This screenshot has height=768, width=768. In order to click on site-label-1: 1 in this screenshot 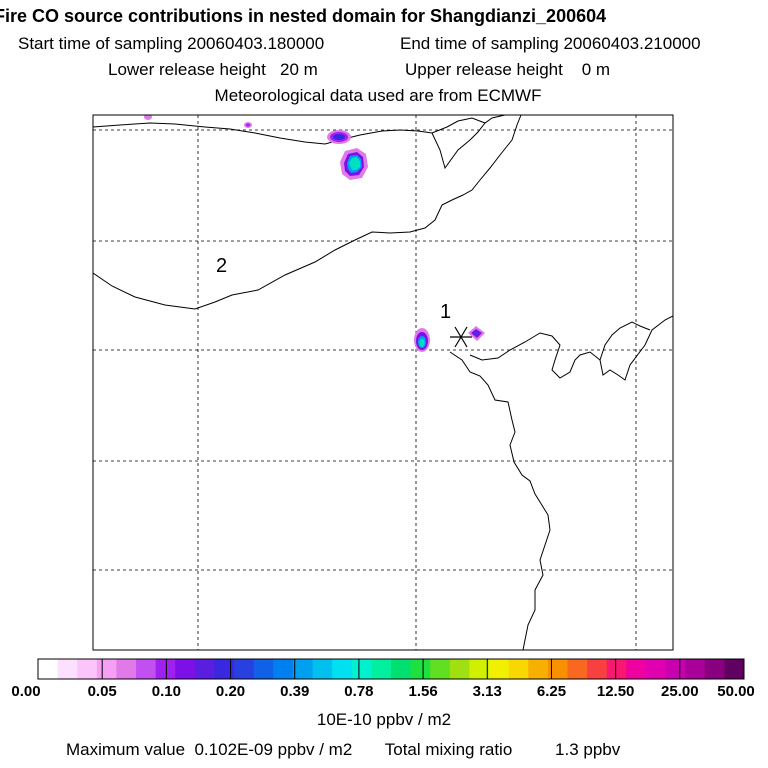, I will do `click(445, 312)`.